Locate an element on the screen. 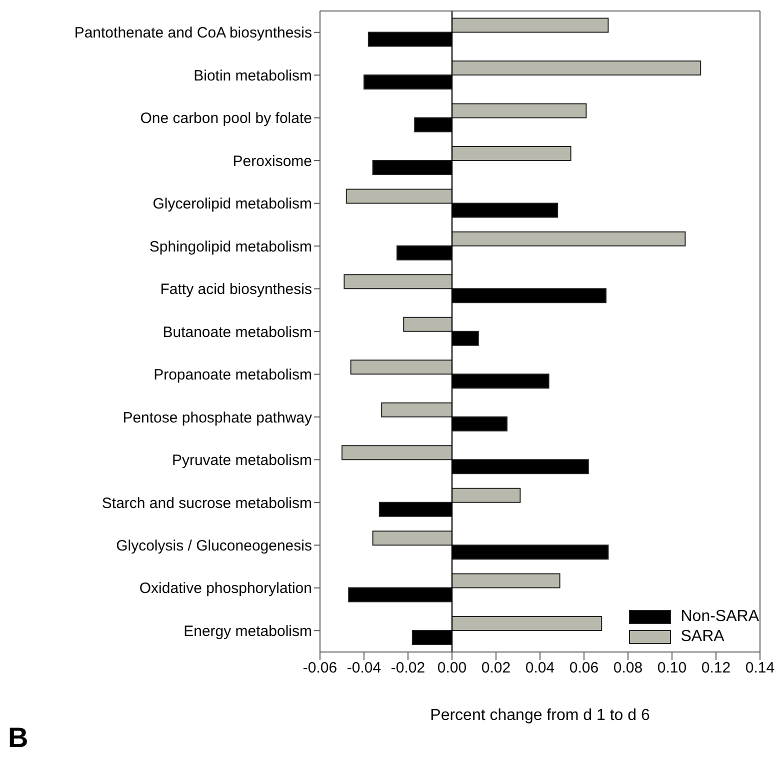  legend-label: SARA is located at coordinates (702, 637).